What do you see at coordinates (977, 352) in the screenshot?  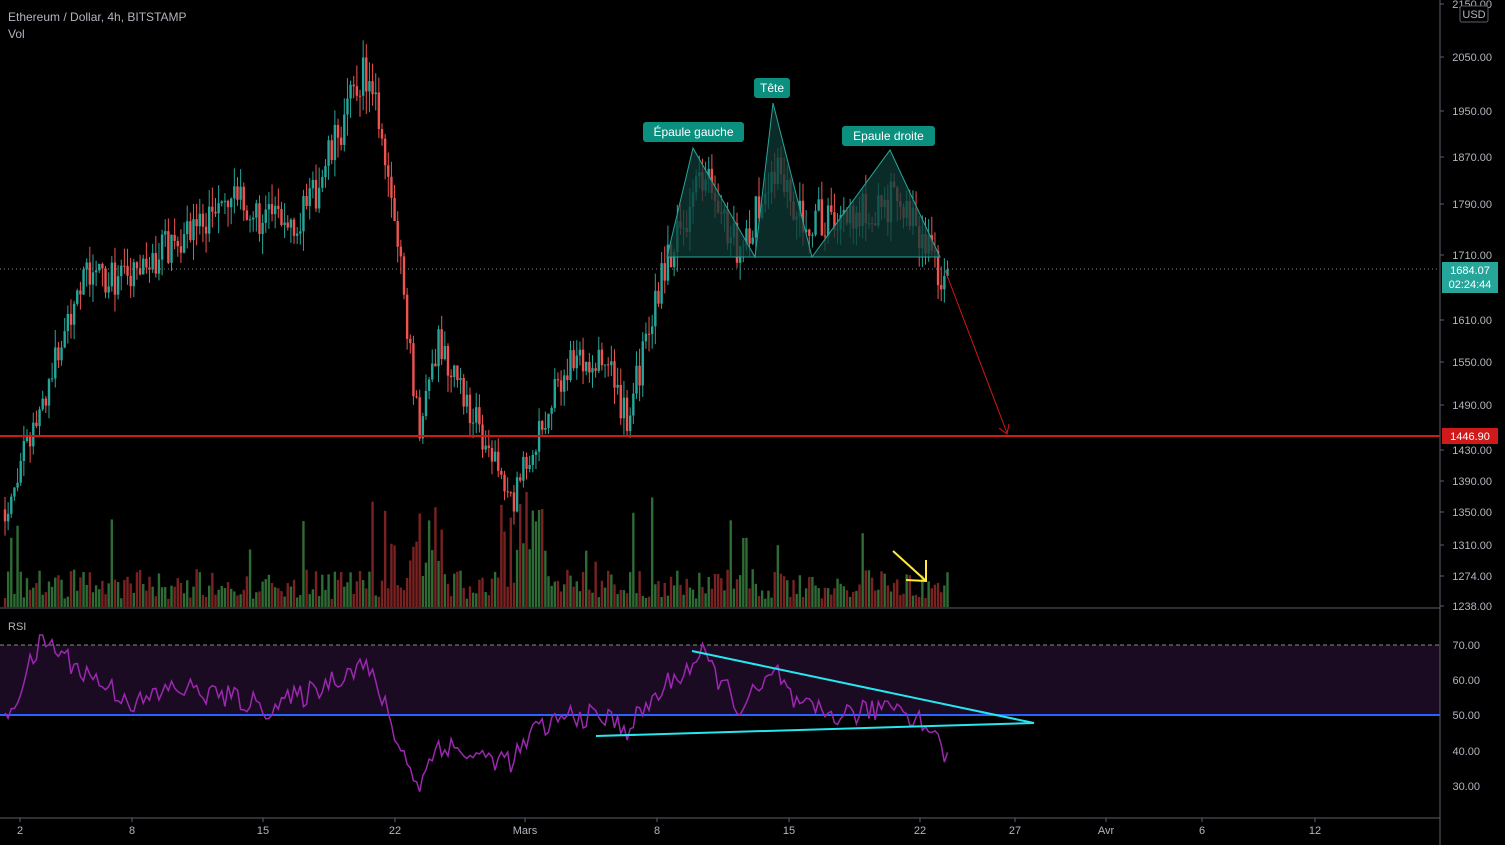 I see `projection-arrow` at bounding box center [977, 352].